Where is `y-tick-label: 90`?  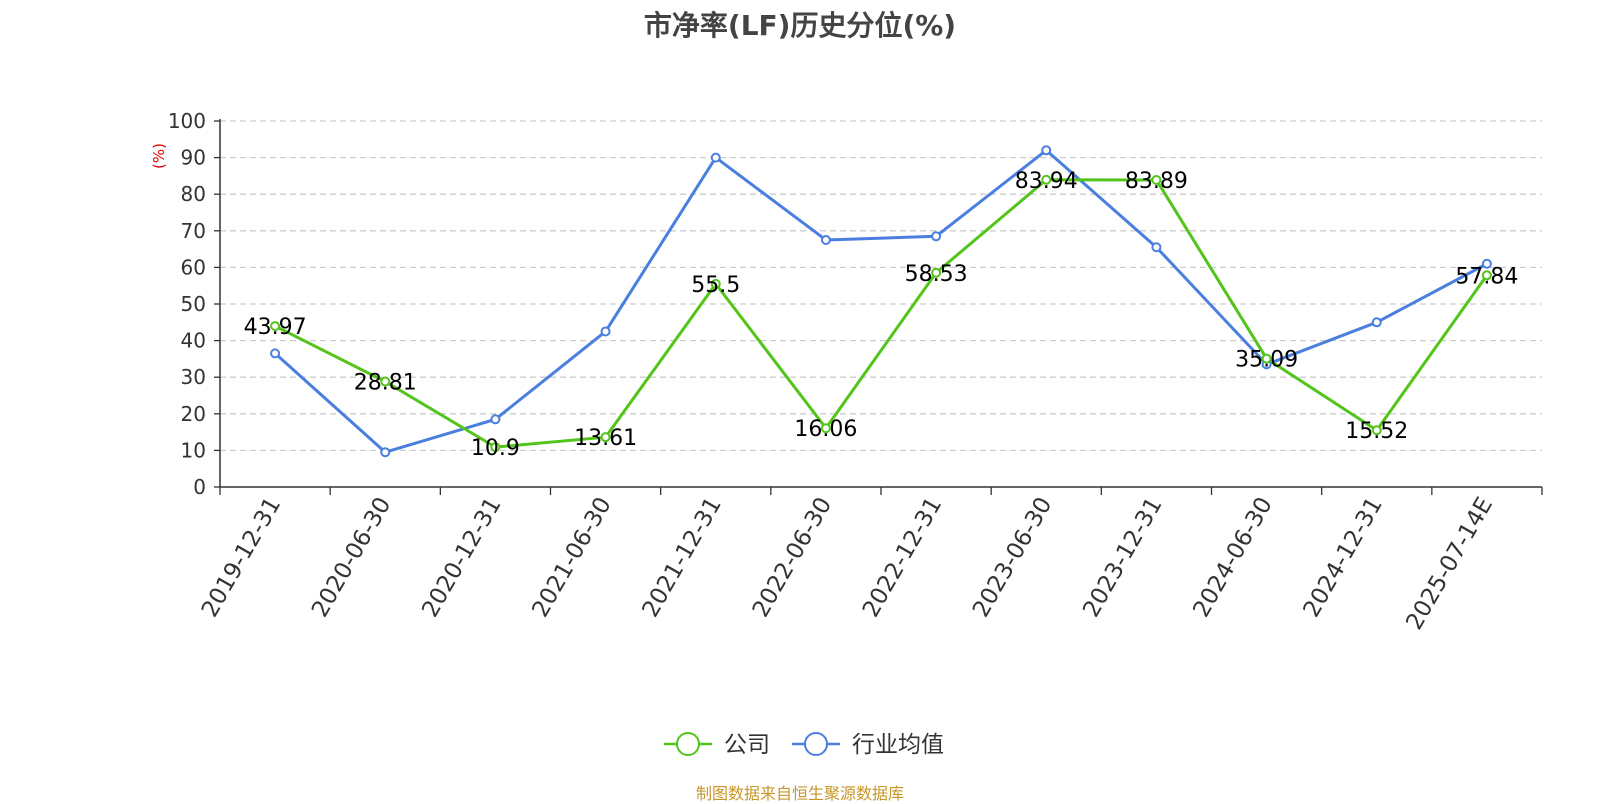
y-tick-label: 90 is located at coordinates (193, 158).